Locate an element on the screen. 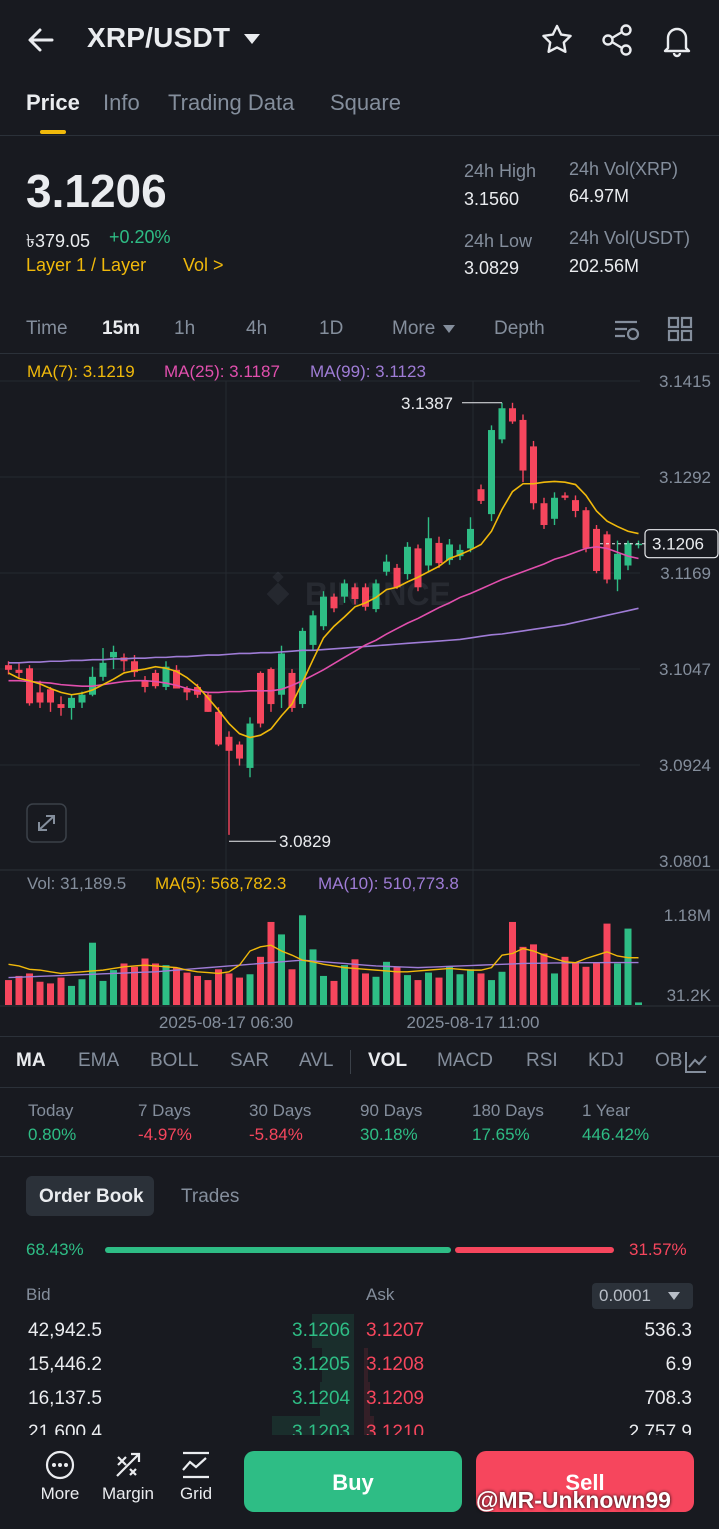  perf-label-1y: 1 Year is located at coordinates (606, 1110).